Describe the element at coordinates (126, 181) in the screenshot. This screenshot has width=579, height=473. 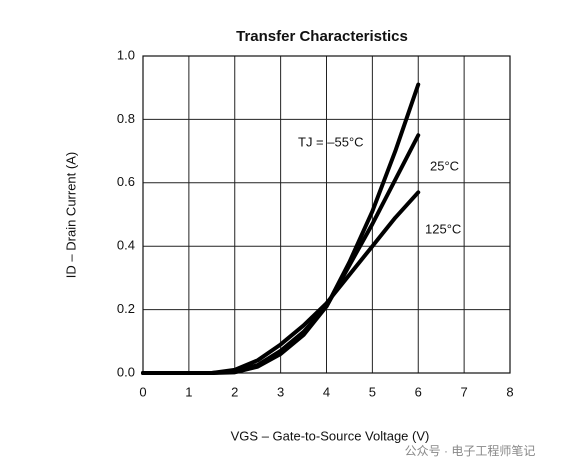
I see `y-tick-label: 0.6` at that location.